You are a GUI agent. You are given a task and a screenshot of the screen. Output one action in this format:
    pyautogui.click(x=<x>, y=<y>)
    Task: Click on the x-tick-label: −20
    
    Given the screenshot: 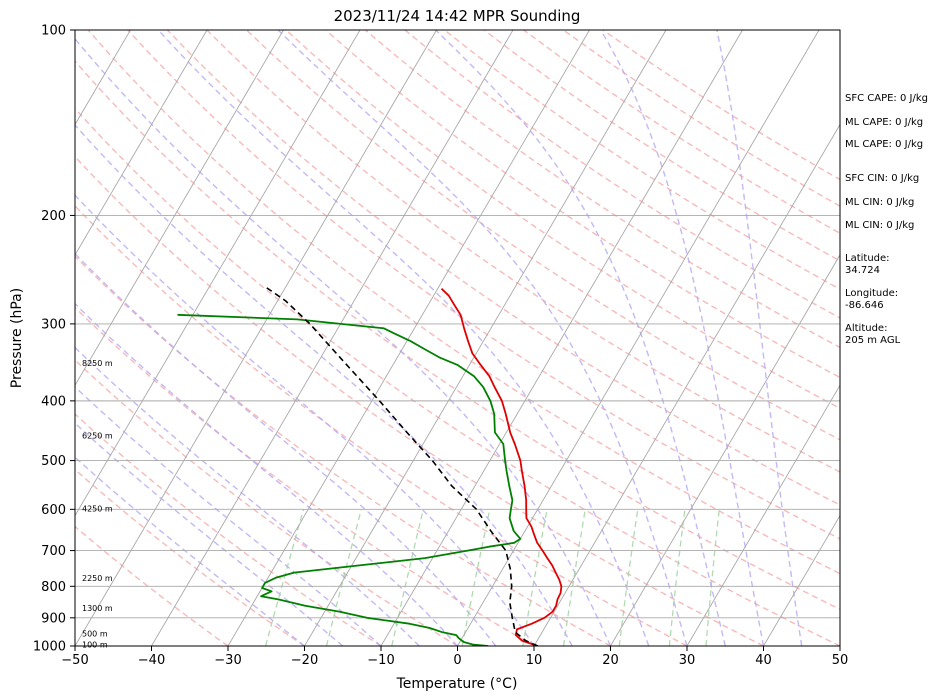 What is the action you would take?
    pyautogui.click(x=304, y=660)
    